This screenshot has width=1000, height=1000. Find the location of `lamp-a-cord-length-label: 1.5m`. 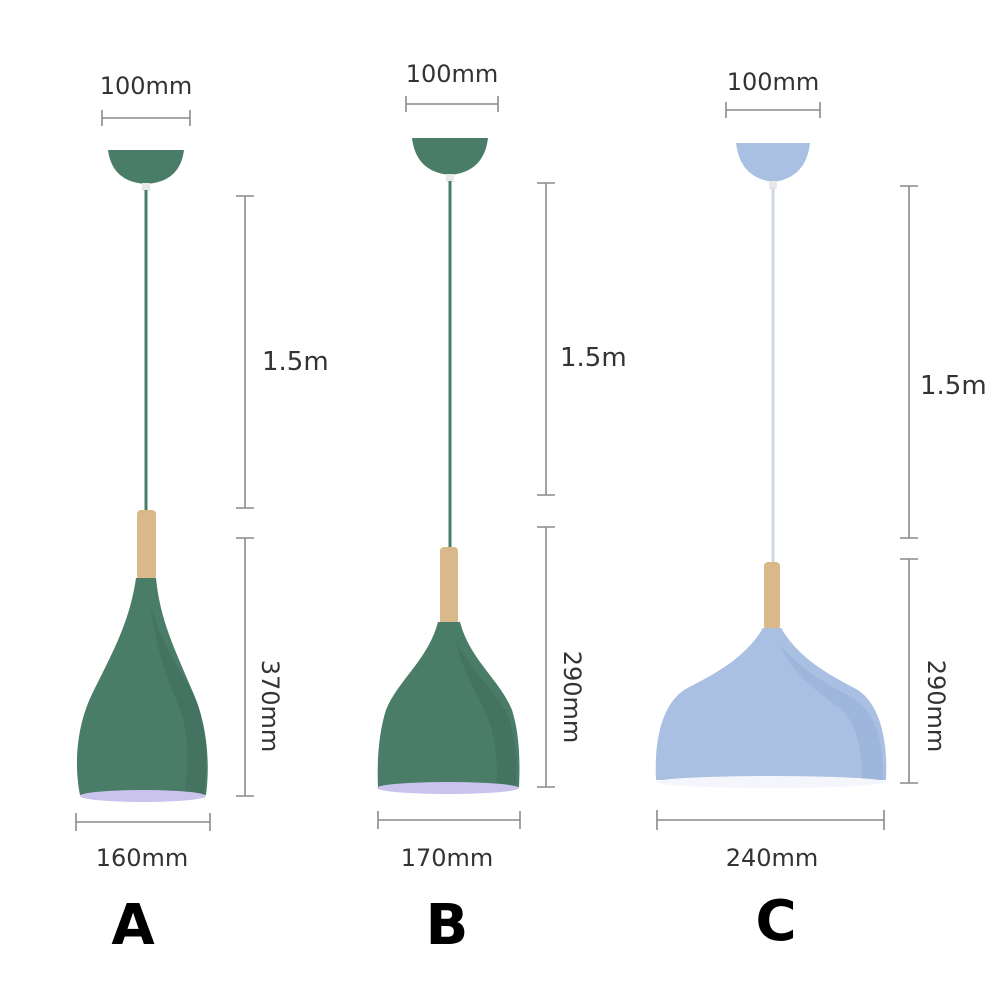

lamp-a-cord-length-label: 1.5m is located at coordinates (295, 362).